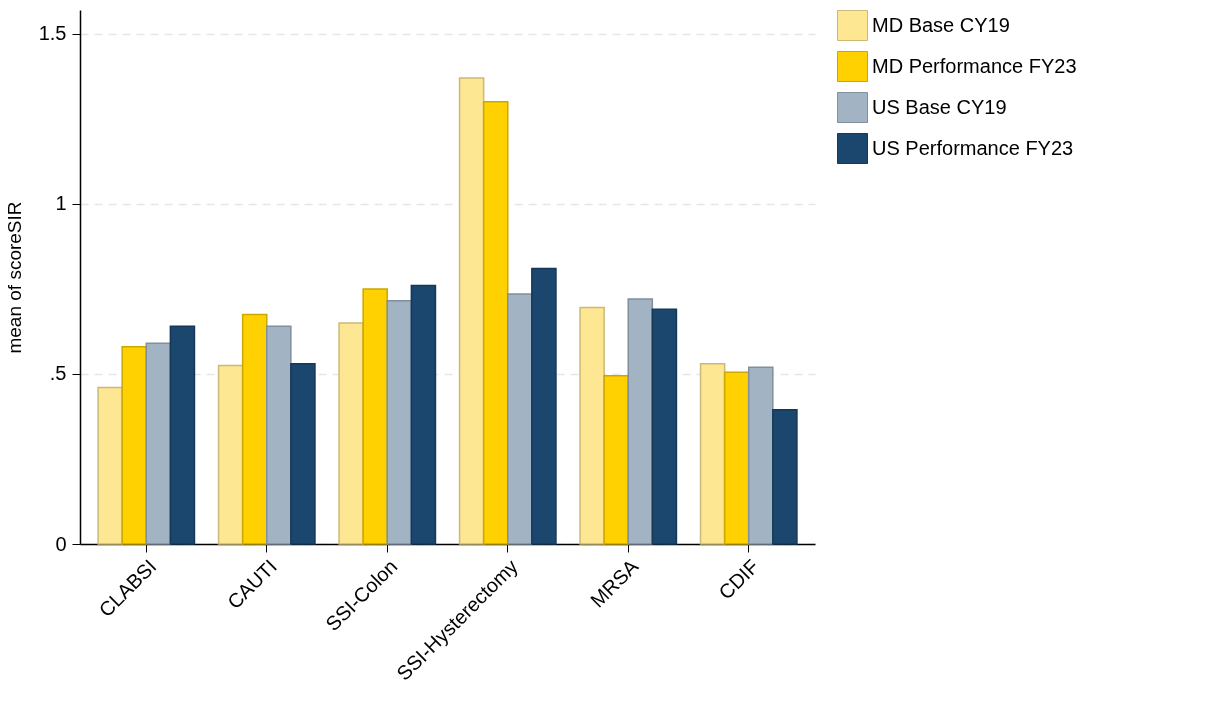 The width and height of the screenshot is (1231, 715). Describe the element at coordinates (974, 65) in the screenshot. I see `legend-label: MD Performance FY23` at that location.